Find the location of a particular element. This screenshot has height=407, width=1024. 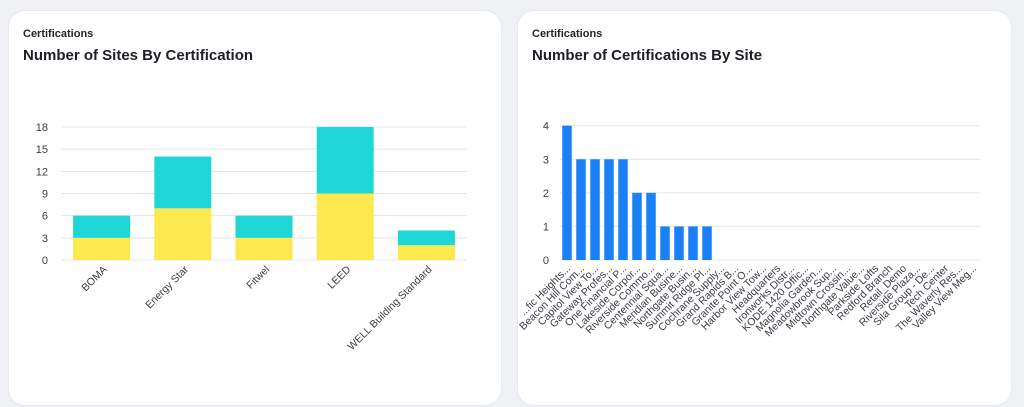

x-category-label: WELL Building Standard is located at coordinates (389, 308).